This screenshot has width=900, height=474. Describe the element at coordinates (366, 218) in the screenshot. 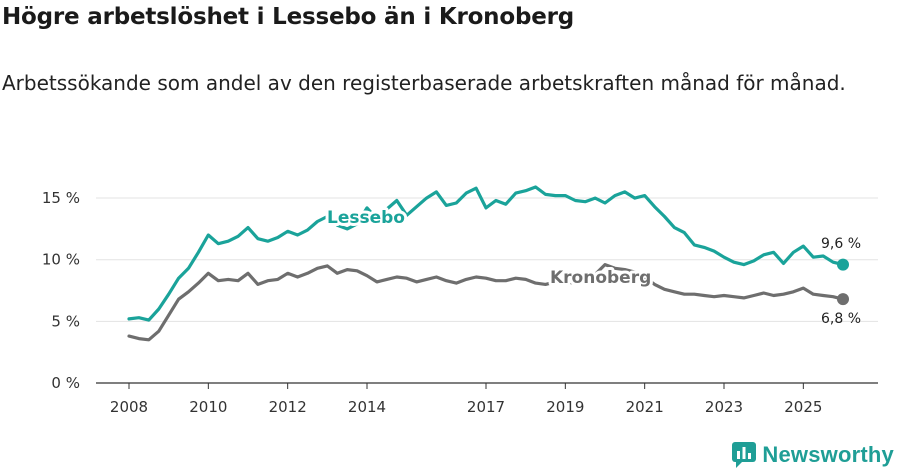

I see `lessebo-series-label: Lessebo` at that location.